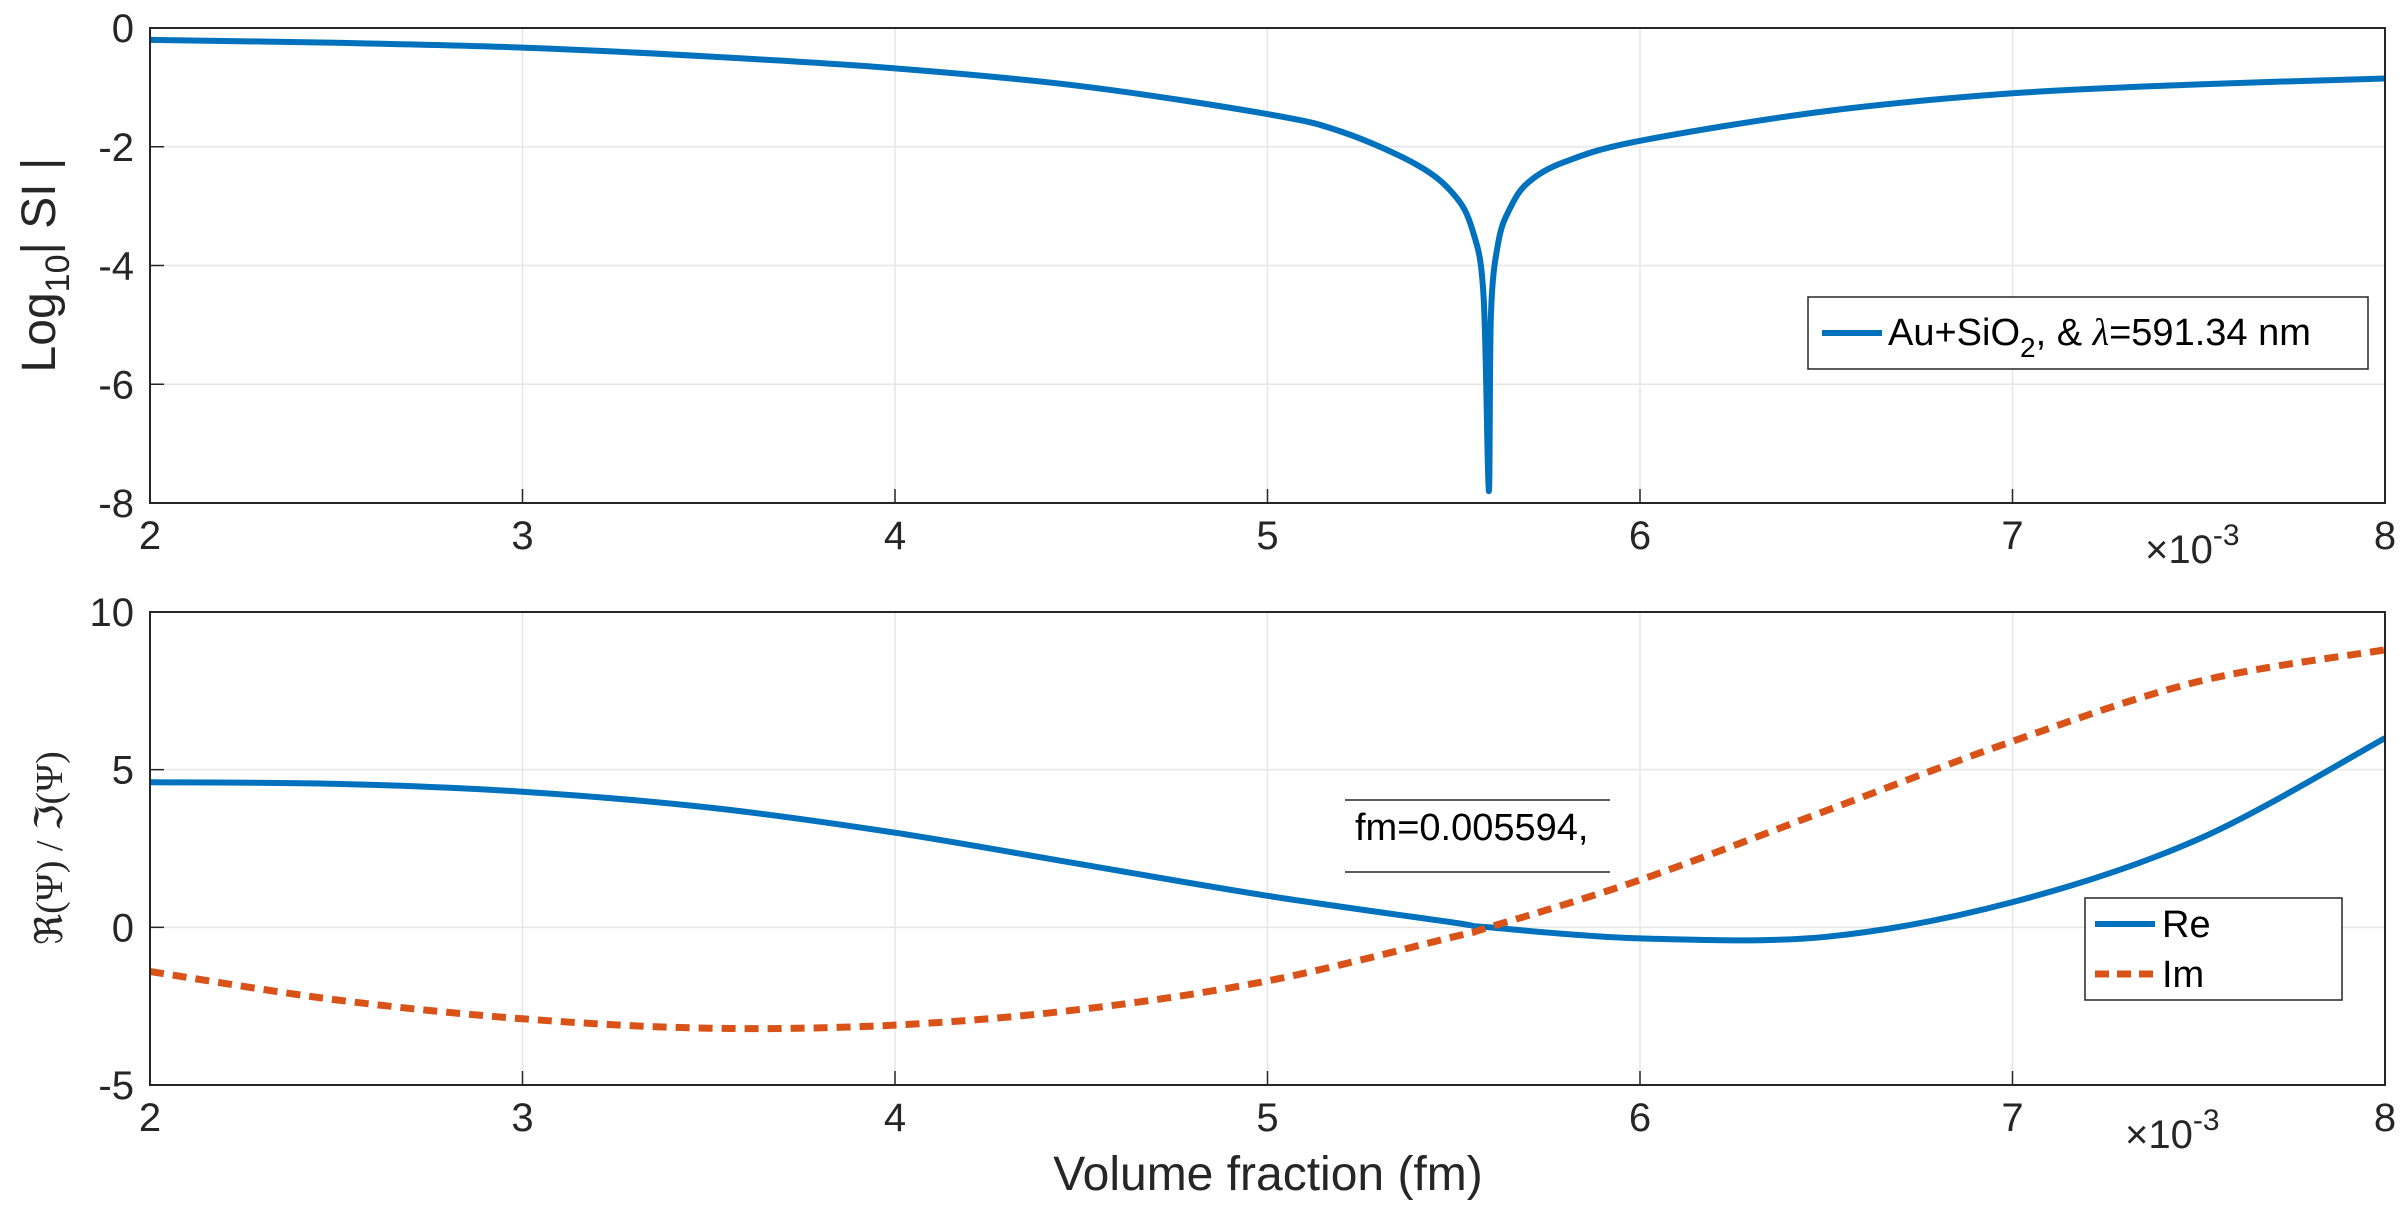 The height and width of the screenshot is (1212, 2404). What do you see at coordinates (2226, 535) in the screenshot?
I see `top-x-exponent-power: -3` at bounding box center [2226, 535].